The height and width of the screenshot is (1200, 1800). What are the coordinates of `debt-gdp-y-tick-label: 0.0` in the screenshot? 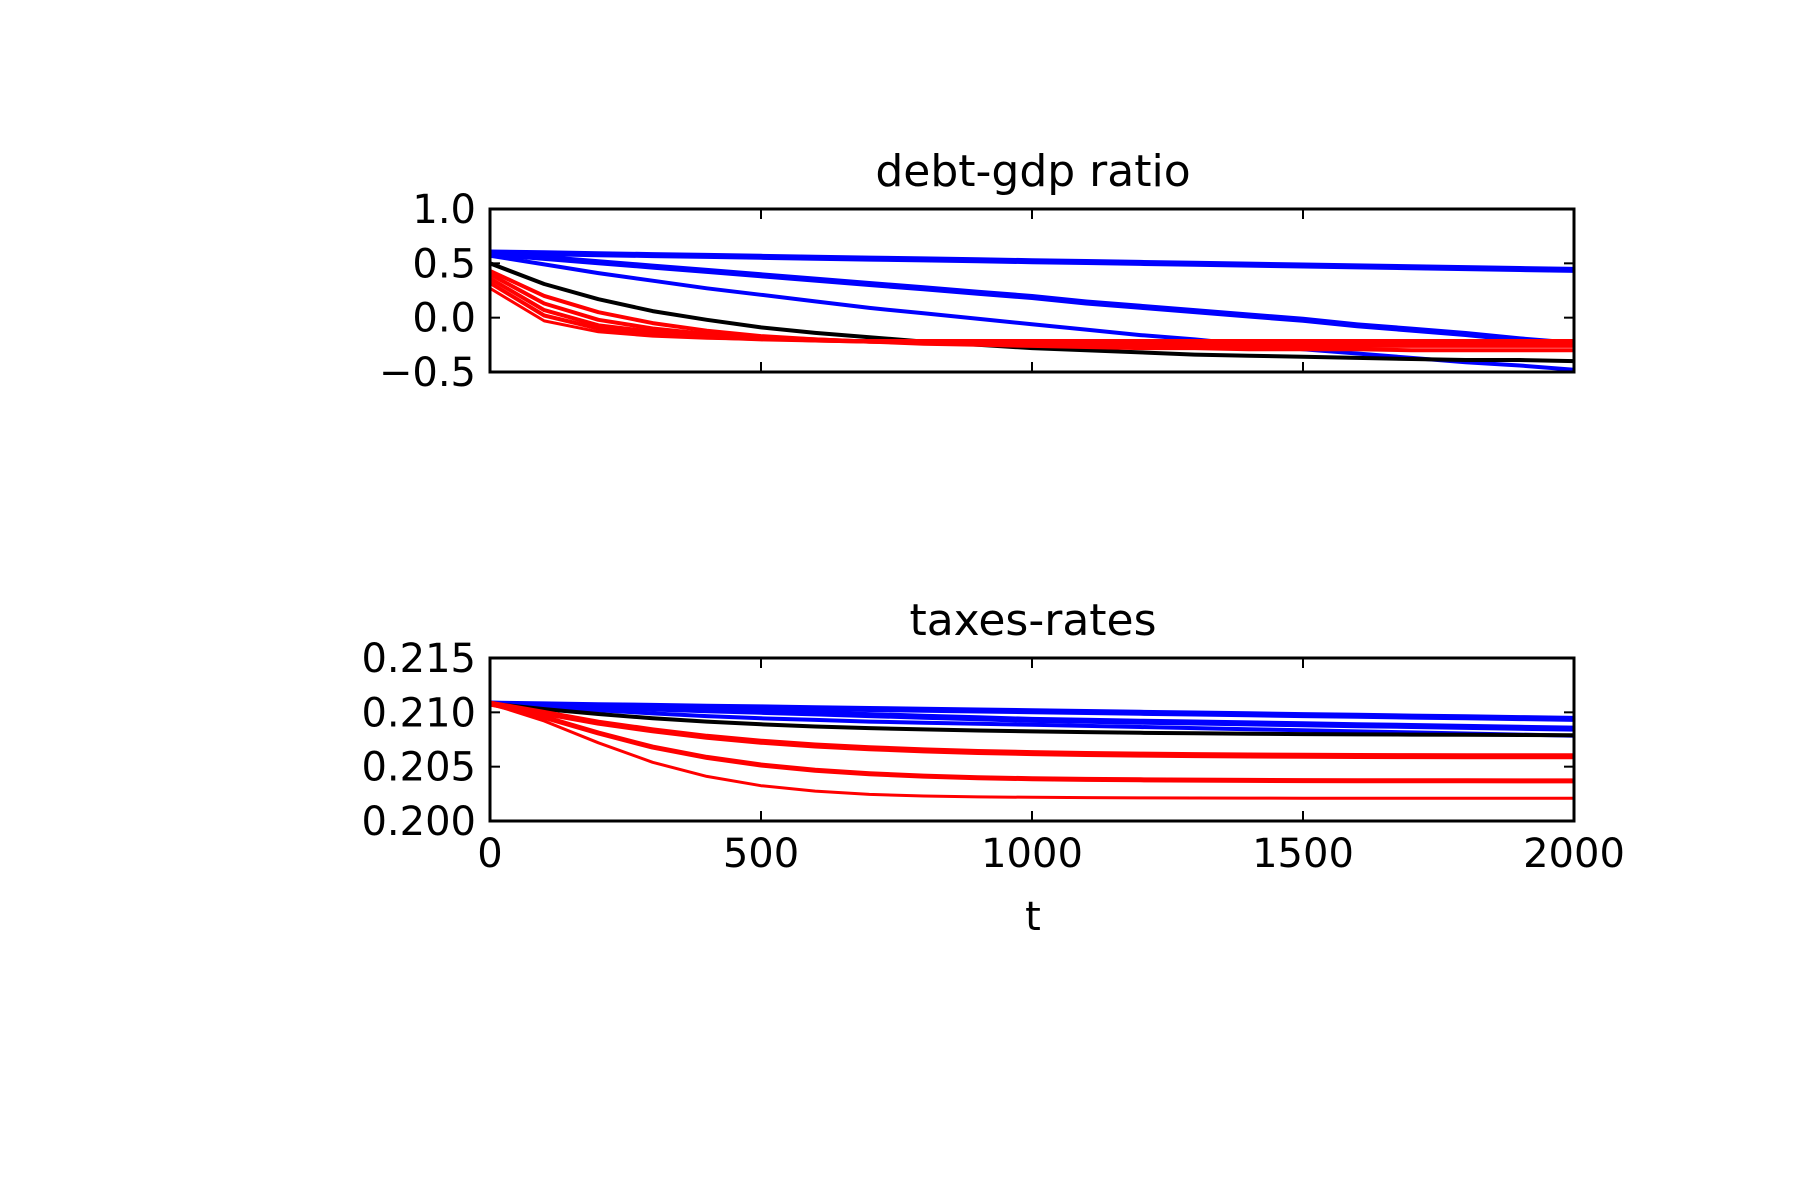 It's located at (444, 319).